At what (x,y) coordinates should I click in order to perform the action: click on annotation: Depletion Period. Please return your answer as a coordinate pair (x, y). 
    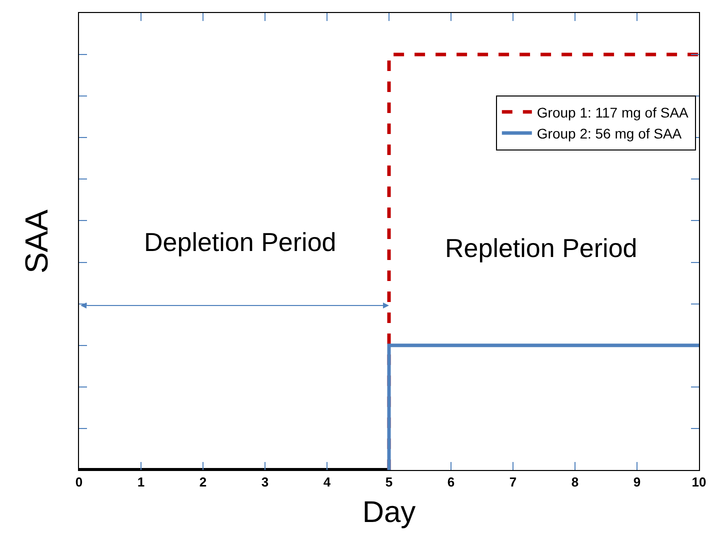
    Looking at the image, I should click on (240, 242).